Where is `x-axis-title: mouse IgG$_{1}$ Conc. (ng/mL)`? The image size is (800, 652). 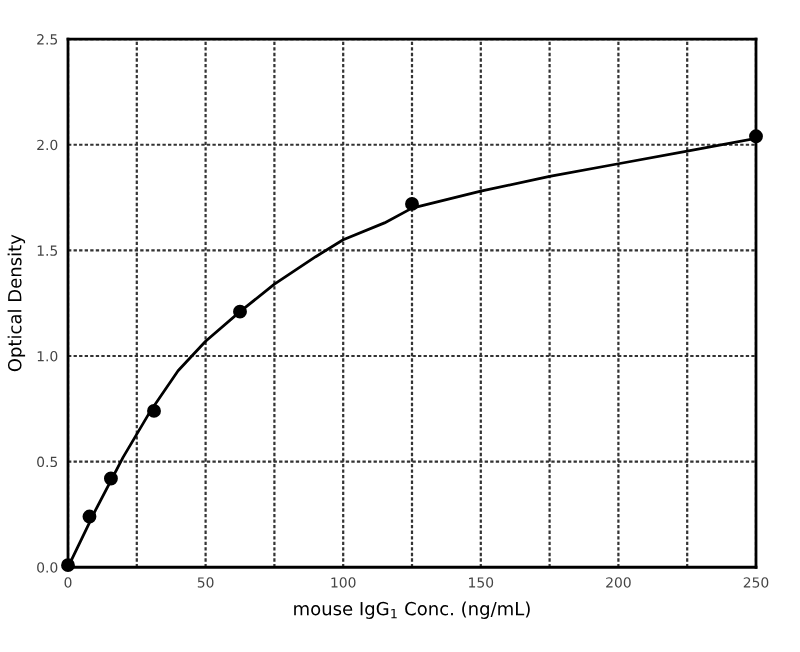
x-axis-title: mouse IgG$_{1}$ Conc. (ng/mL) is located at coordinates (412, 610).